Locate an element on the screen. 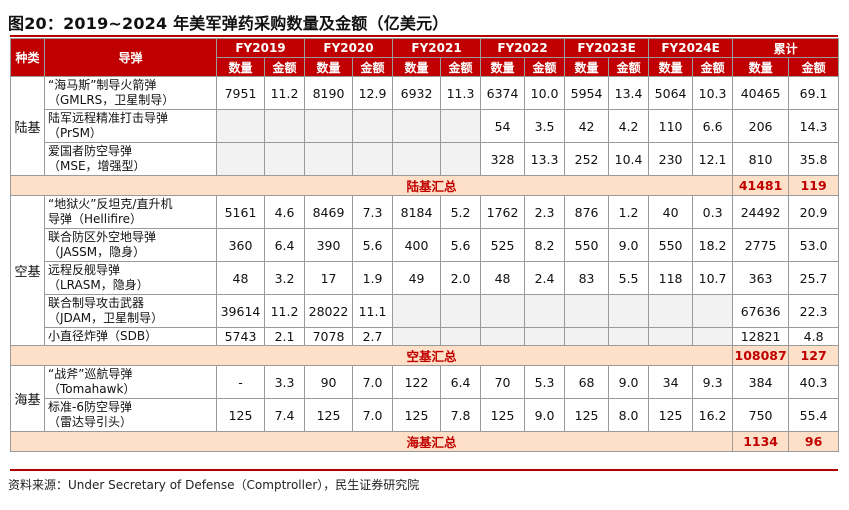 Image resolution: width=849 pixels, height=510 pixels. header-year-fy2024e: FY2024E is located at coordinates (691, 48).